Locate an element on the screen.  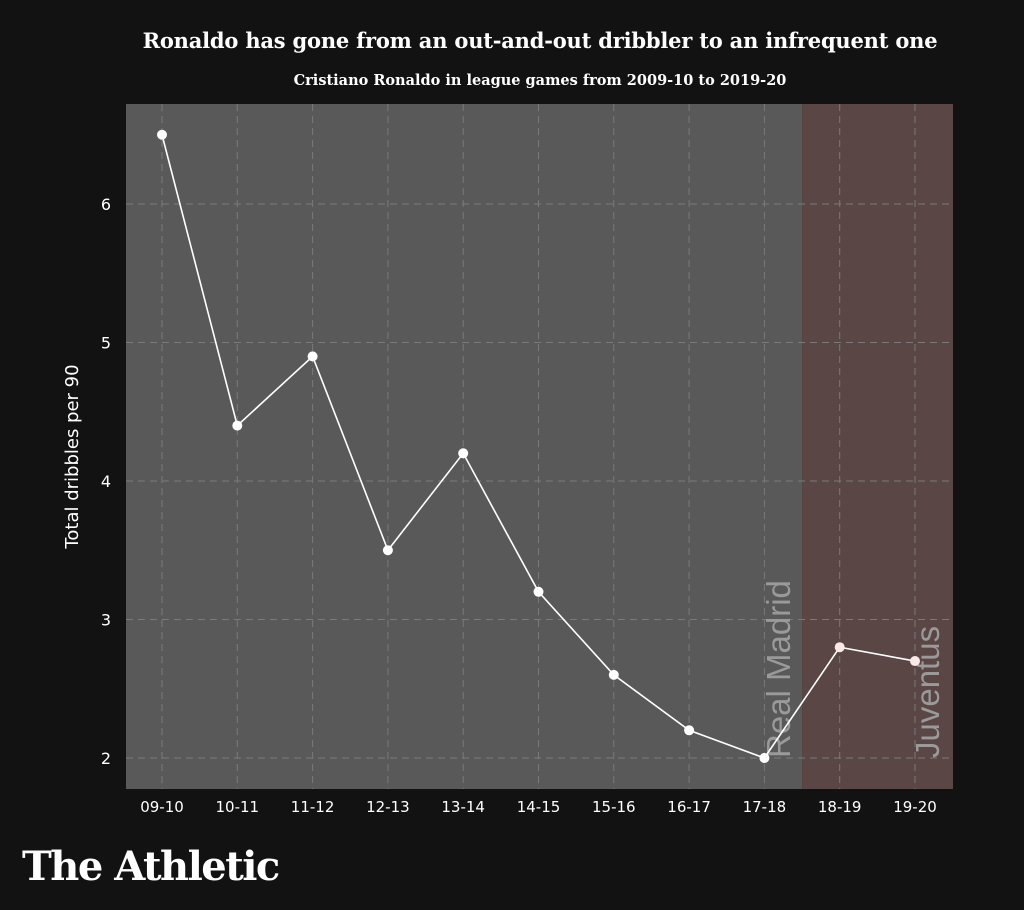
x-tick-label: 17-18 is located at coordinates (765, 807).